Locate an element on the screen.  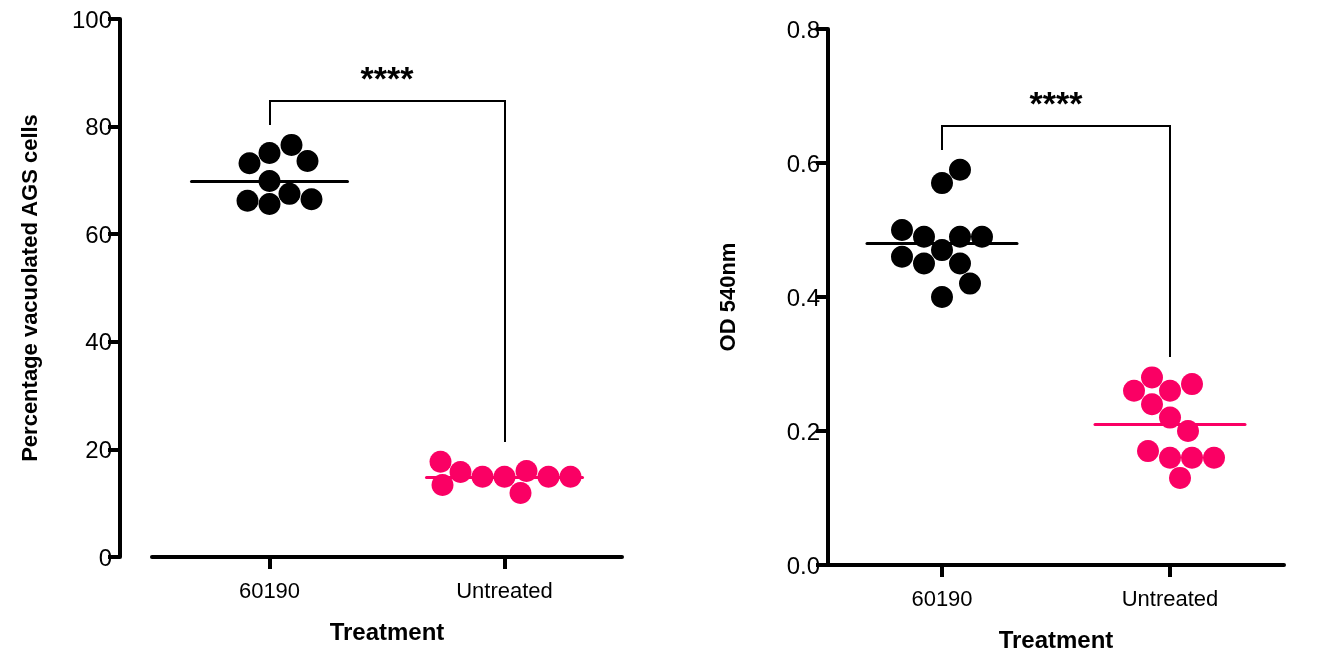
y-axis-title: Percentage vacuolated AGS cells is located at coordinates (29, 288).